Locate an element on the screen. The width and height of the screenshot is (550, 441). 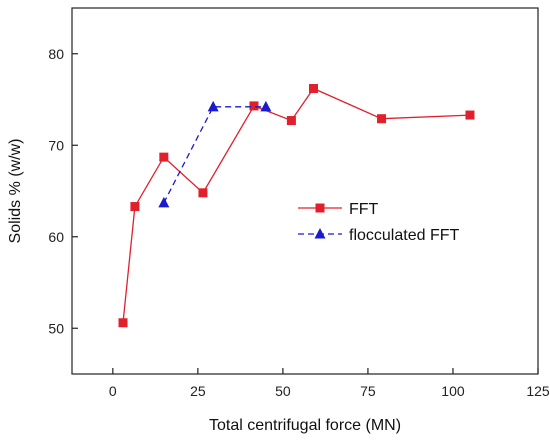
x-axis-ticks: 0 25 50 75 100 125 is located at coordinates (329, 383).